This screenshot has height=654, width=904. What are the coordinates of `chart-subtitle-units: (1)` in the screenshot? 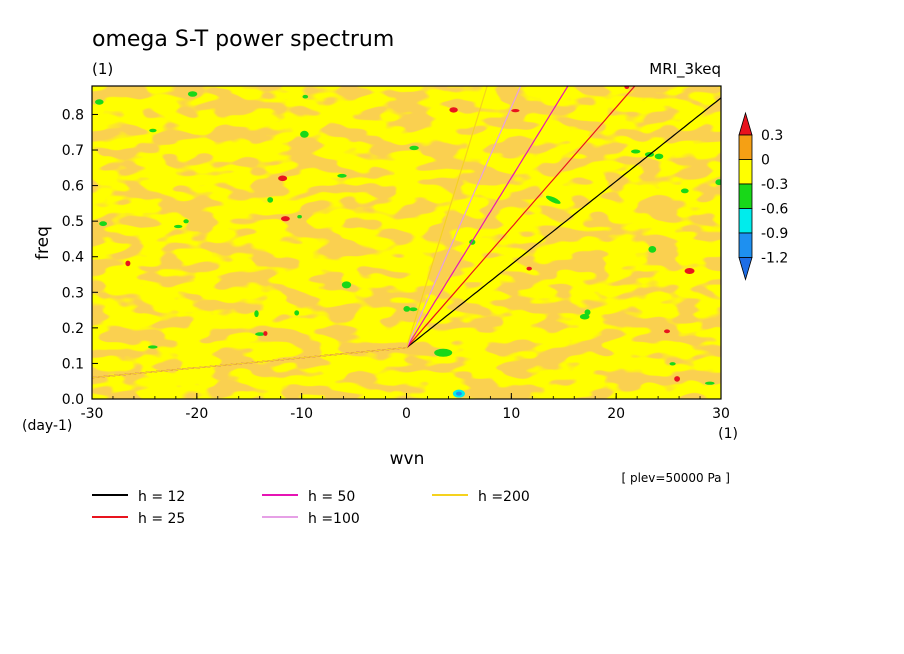 It's located at (102, 69).